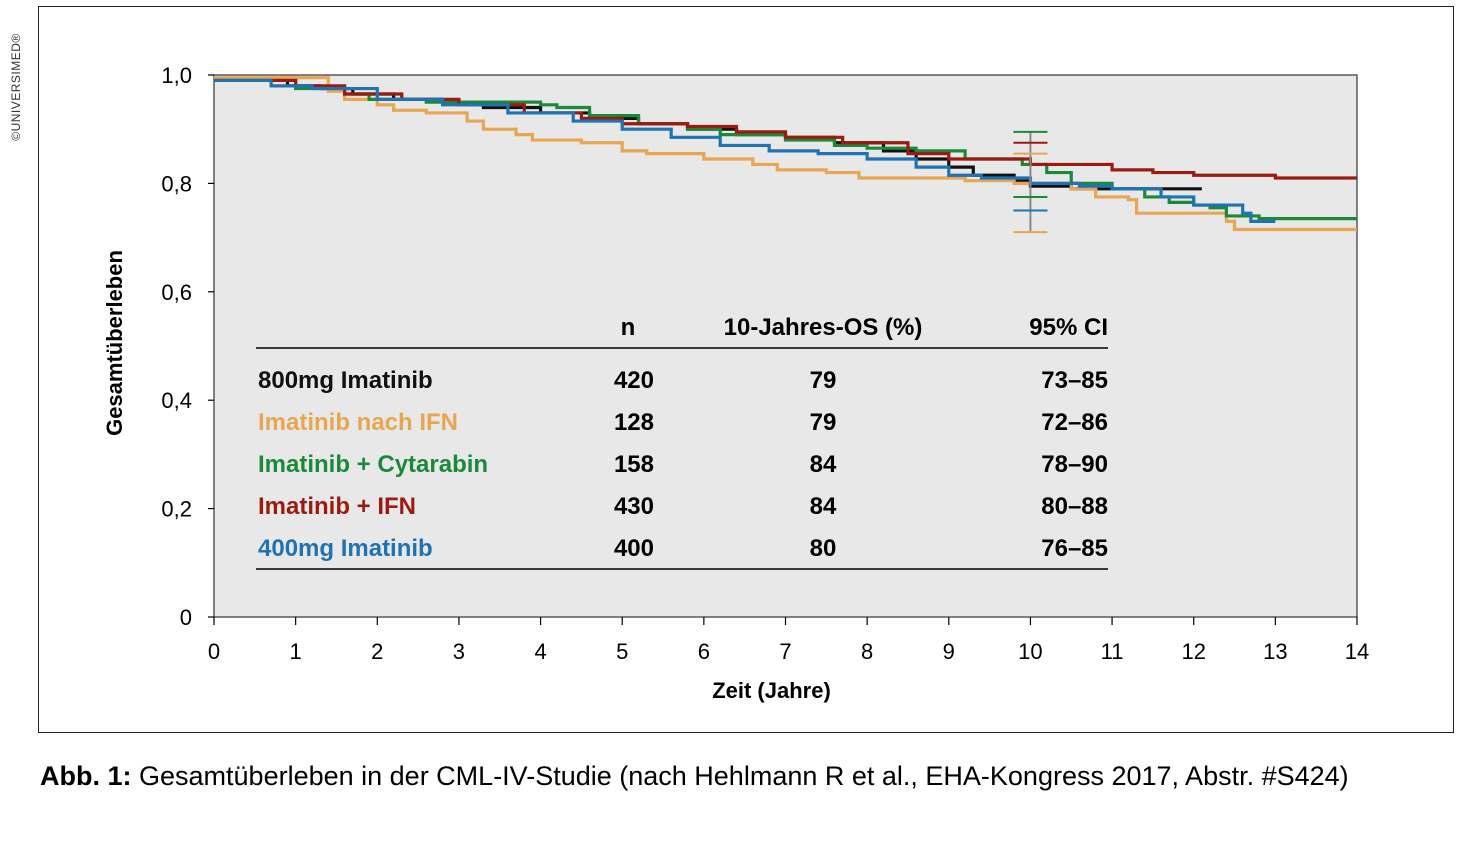  What do you see at coordinates (176, 400) in the screenshot?
I see `y-tick-label: 0,4` at bounding box center [176, 400].